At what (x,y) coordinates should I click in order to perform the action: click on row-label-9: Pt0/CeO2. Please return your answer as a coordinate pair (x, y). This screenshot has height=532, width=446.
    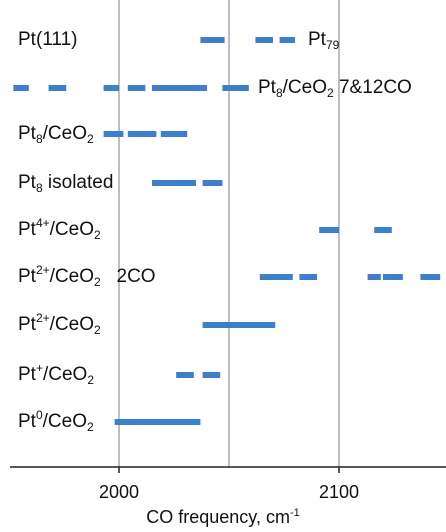
    Looking at the image, I should click on (56, 421).